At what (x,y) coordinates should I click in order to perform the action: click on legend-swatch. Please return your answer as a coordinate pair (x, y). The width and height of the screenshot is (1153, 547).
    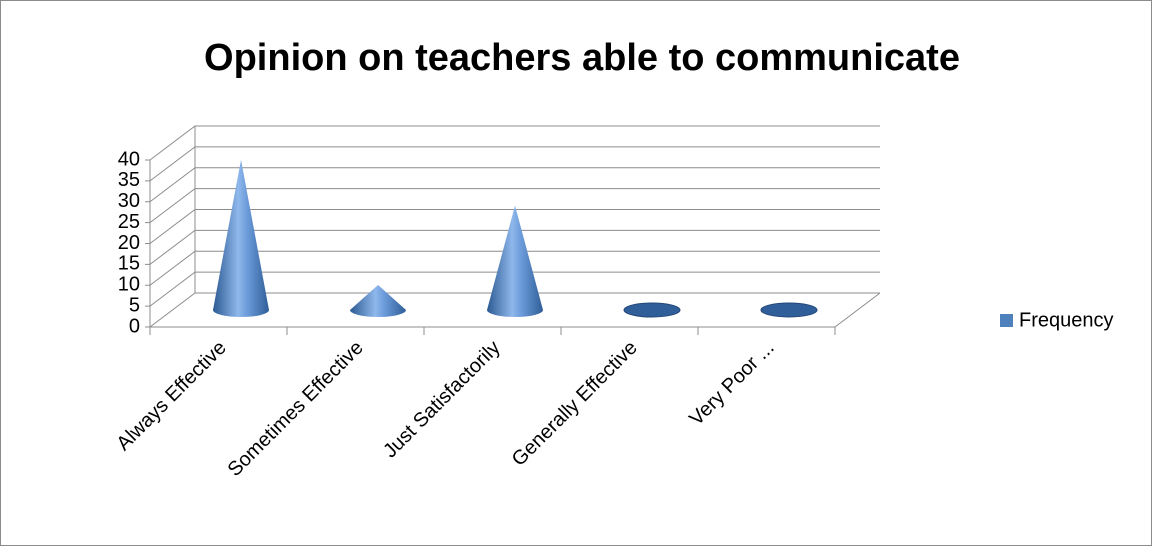
    Looking at the image, I should click on (1006, 320).